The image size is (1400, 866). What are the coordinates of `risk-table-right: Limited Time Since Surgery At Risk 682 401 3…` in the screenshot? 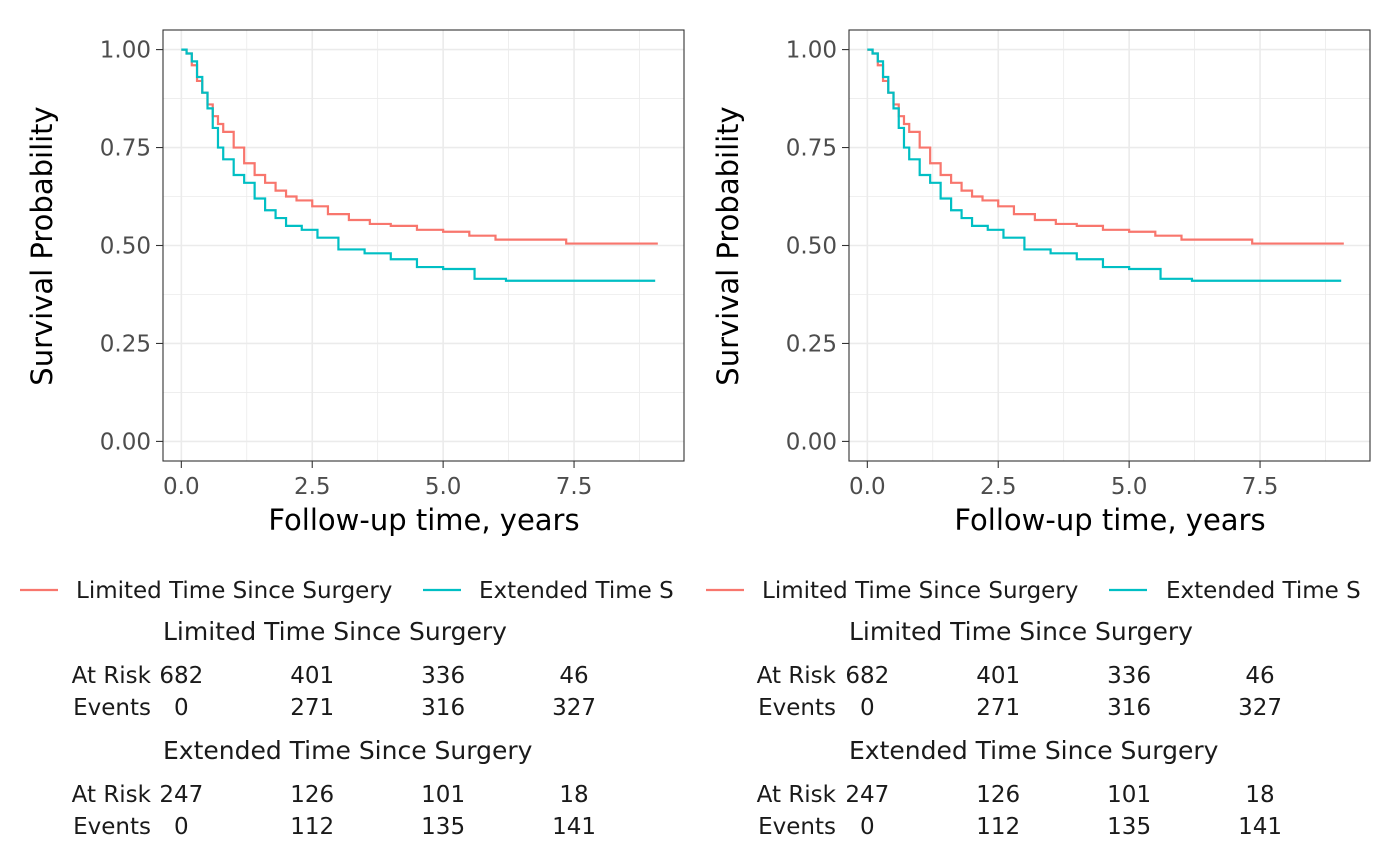 It's located at (1019, 728).